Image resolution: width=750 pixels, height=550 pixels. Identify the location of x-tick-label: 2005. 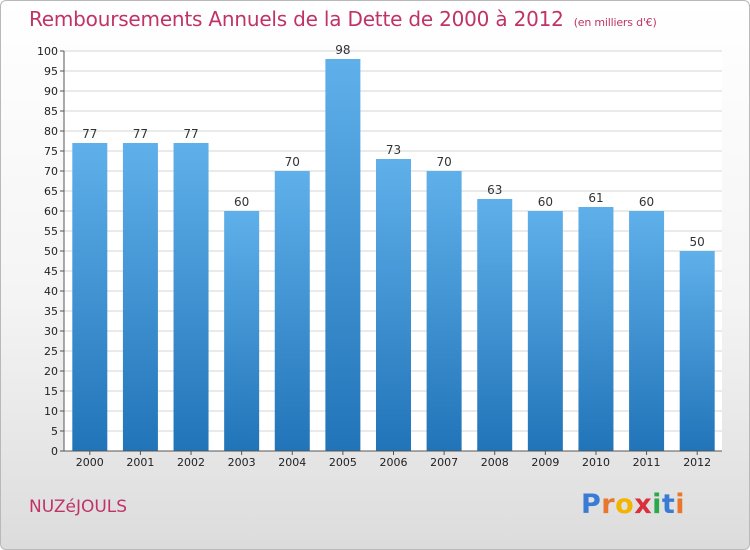
(343, 462).